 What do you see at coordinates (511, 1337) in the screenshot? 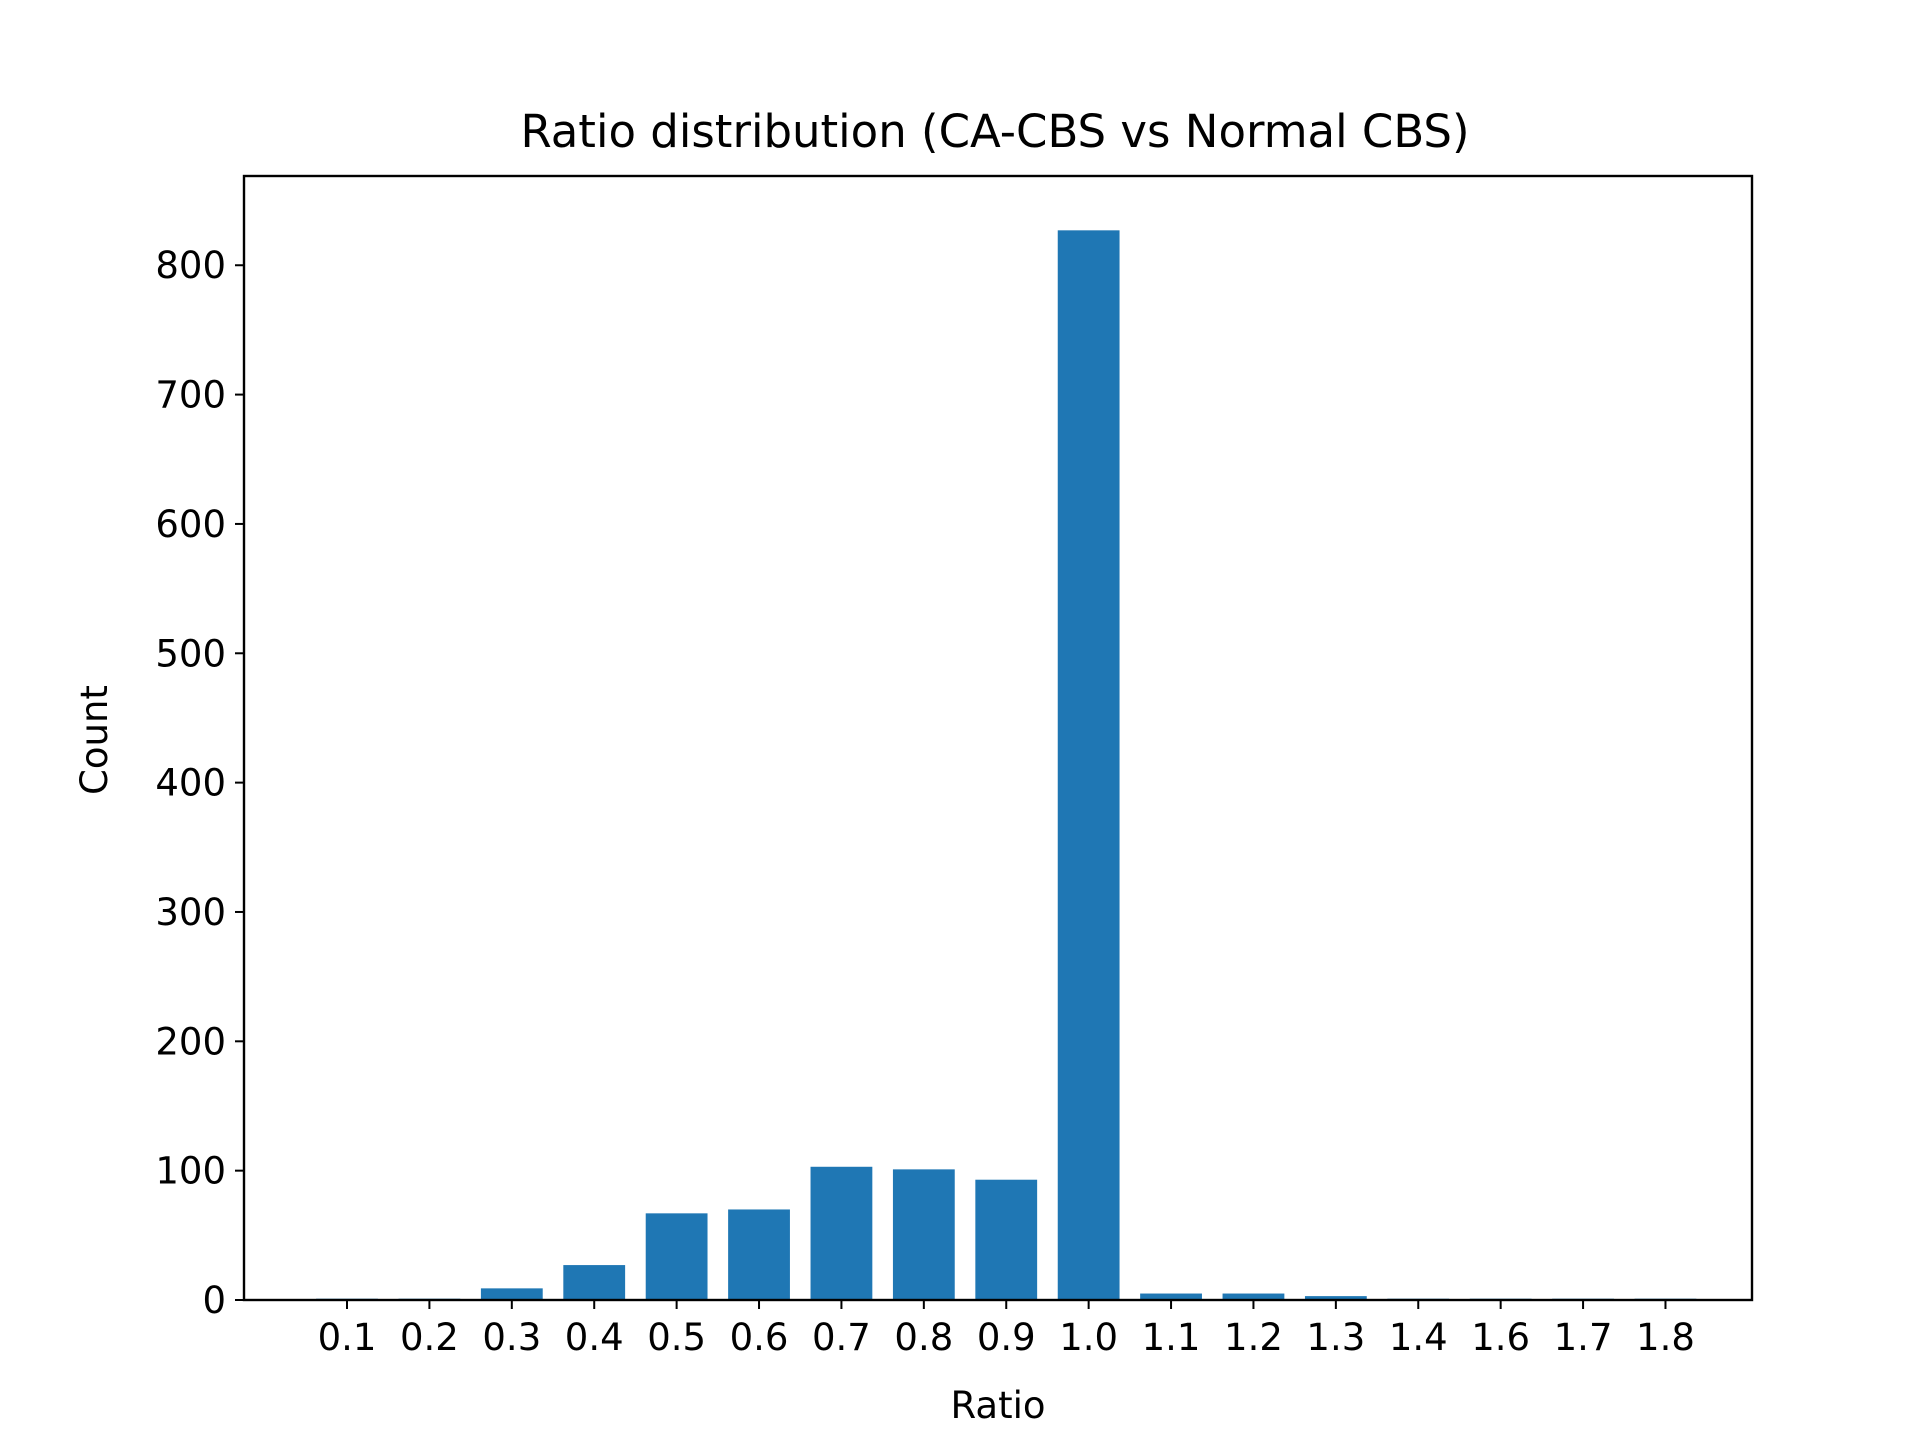
I see `x-tick-label: 0.3` at bounding box center [511, 1337].